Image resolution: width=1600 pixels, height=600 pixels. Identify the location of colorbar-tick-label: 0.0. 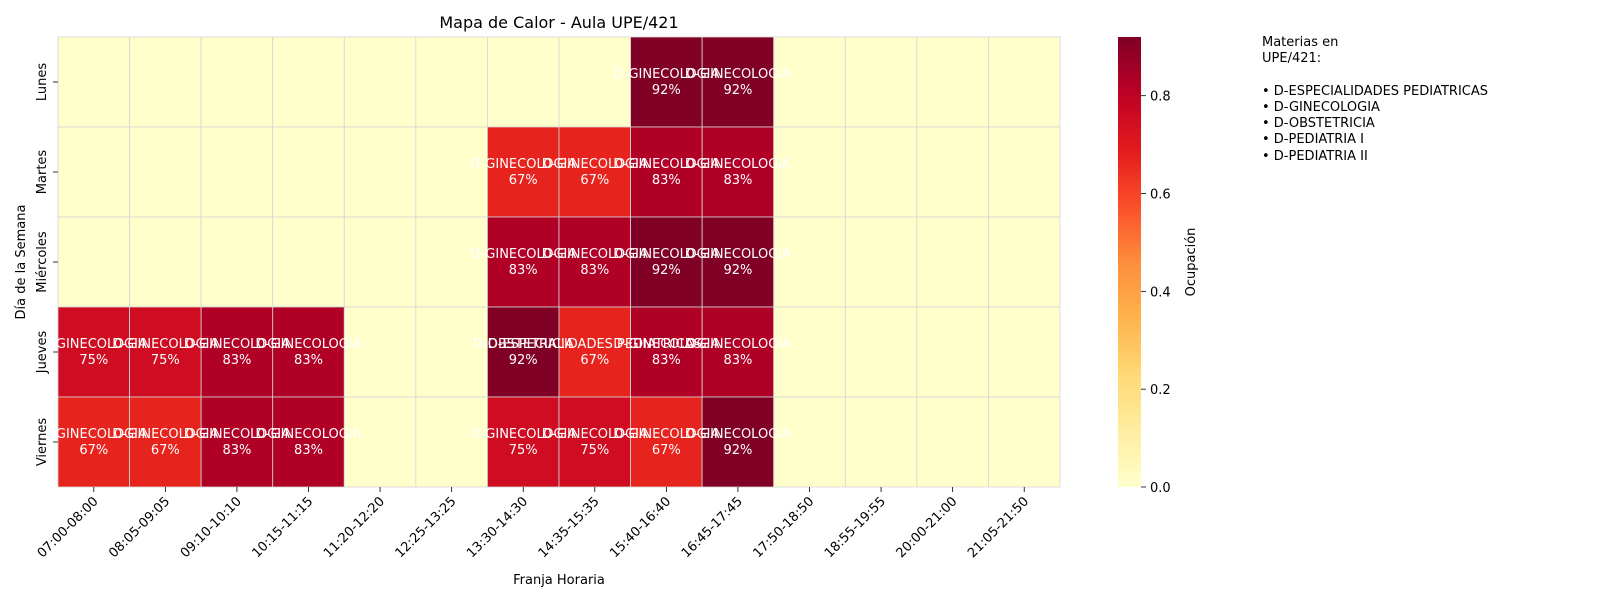
(1160, 488).